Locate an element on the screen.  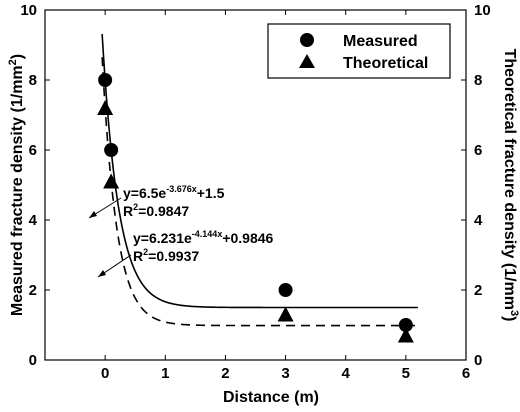
y-tick-label-left: 6 is located at coordinates (33, 150).